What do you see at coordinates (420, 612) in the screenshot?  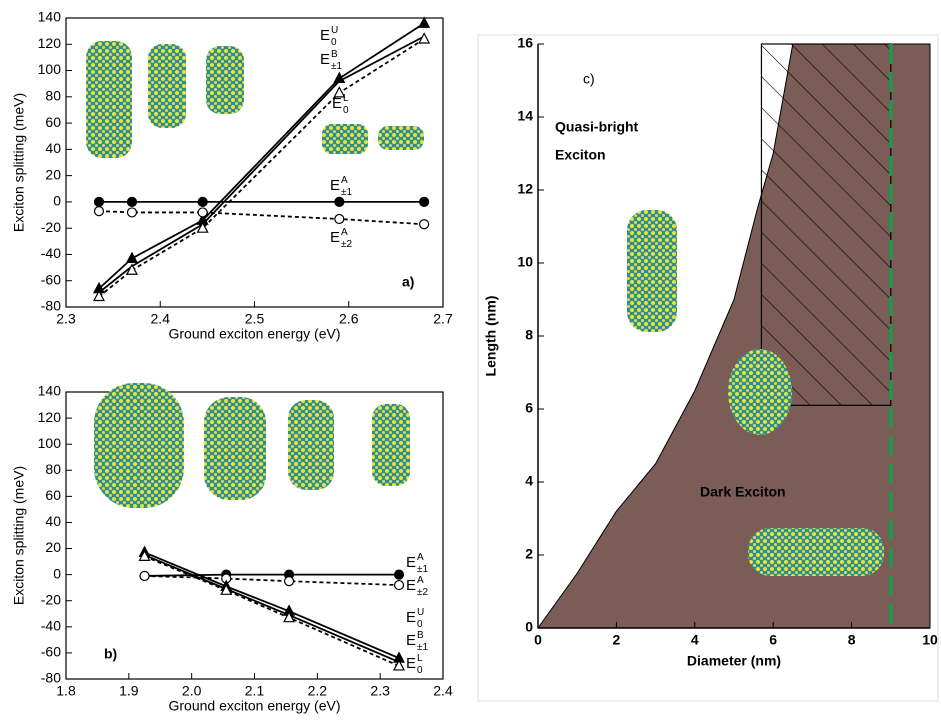 I see `series-superscript: U` at bounding box center [420, 612].